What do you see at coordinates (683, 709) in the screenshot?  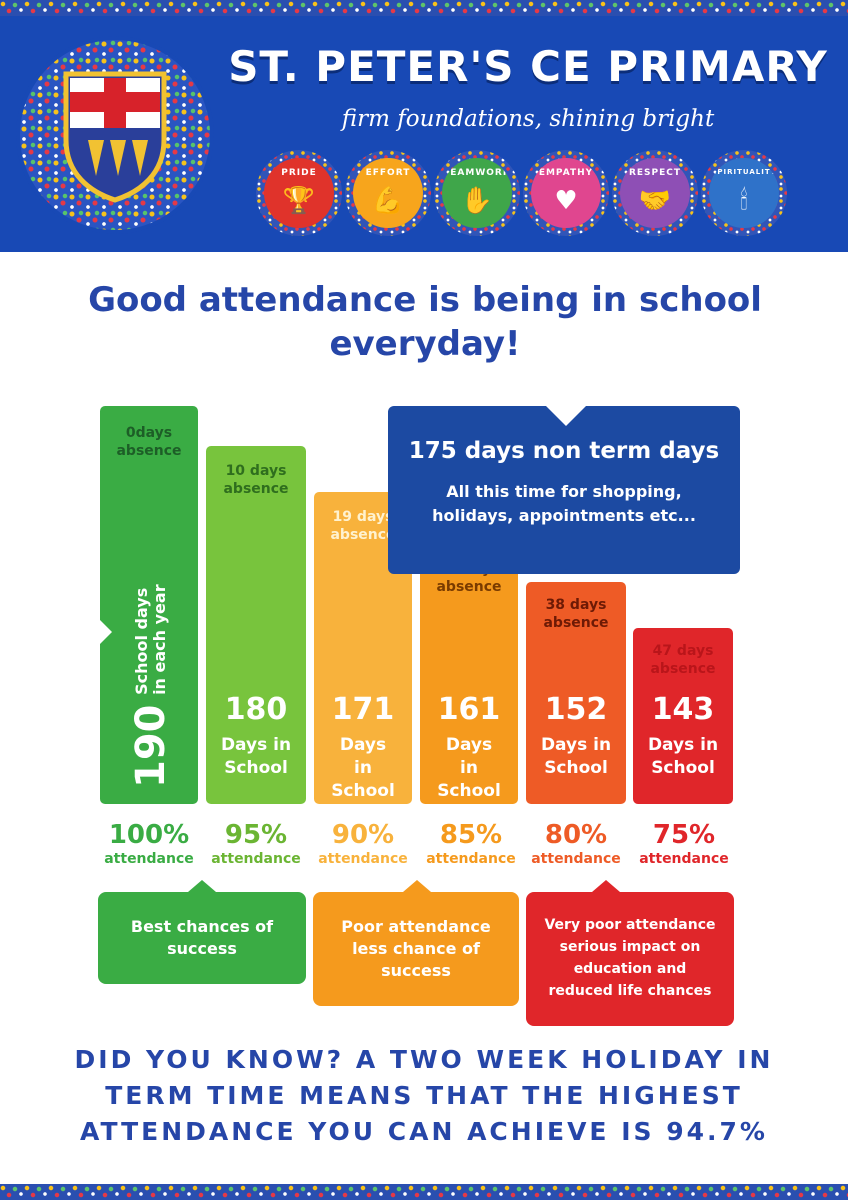 I see `bar-days-count: 143` at bounding box center [683, 709].